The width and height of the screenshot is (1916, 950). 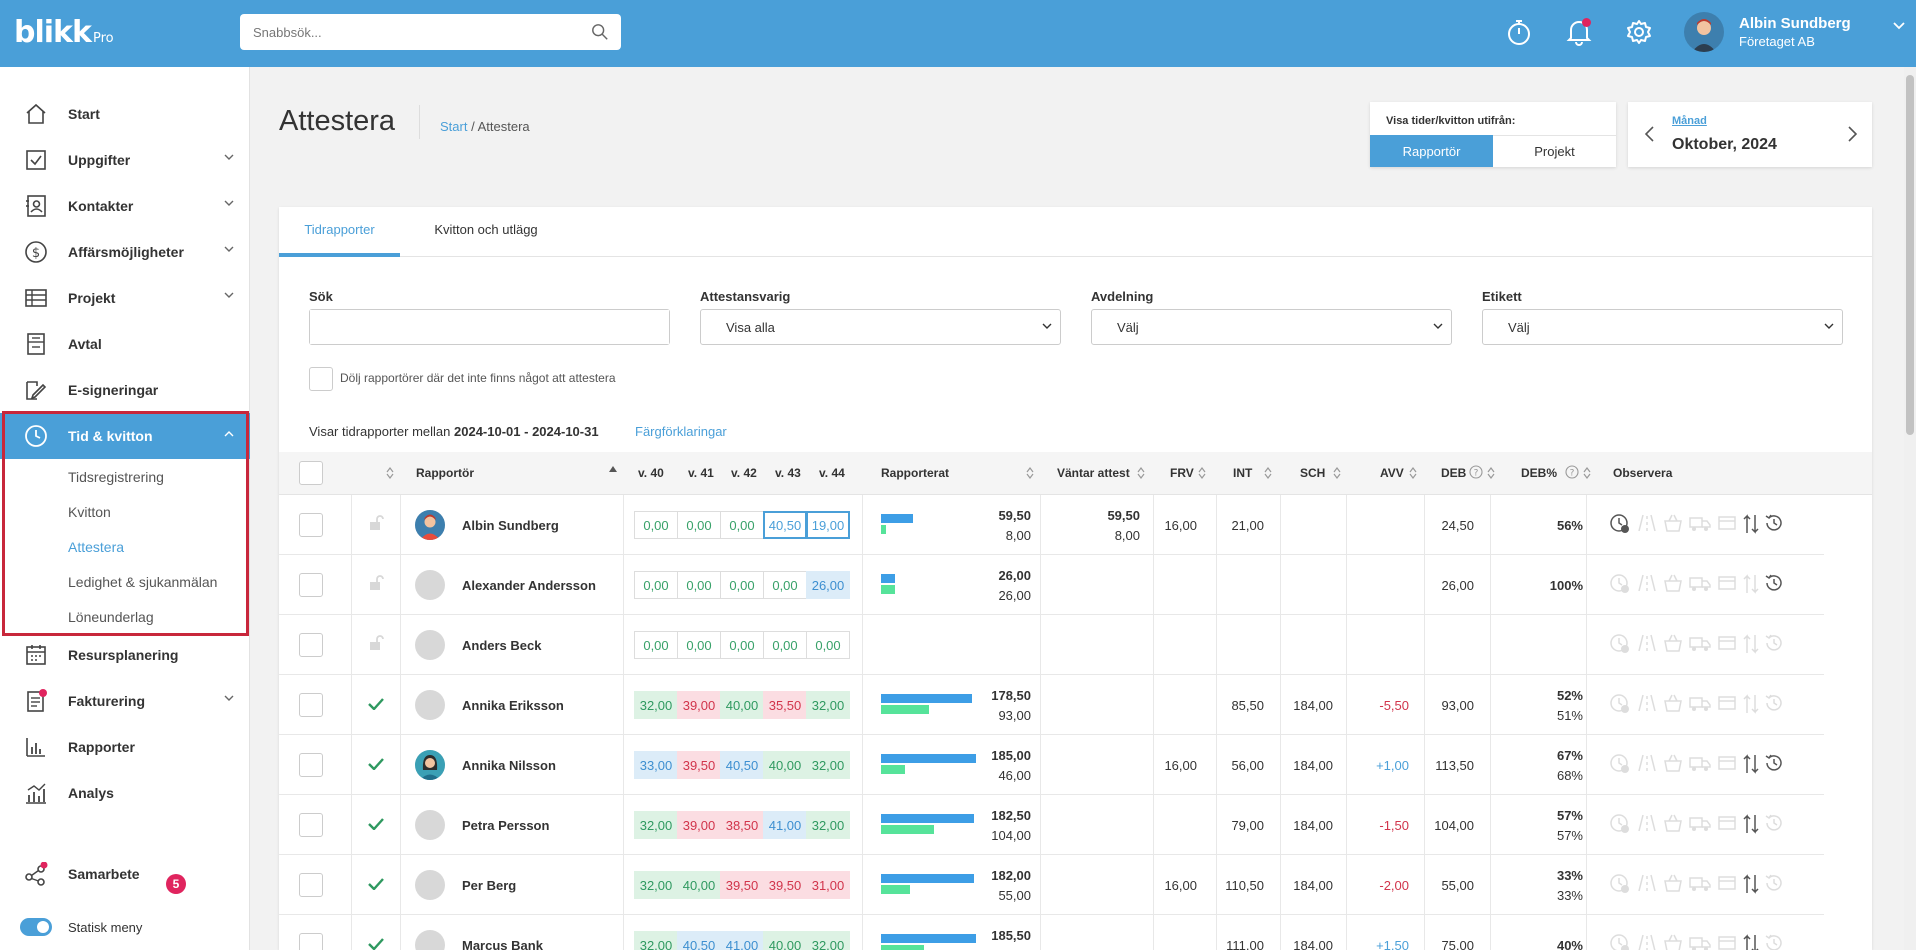 I want to click on sidebar-item-rapporter: Rapporter, so click(x=125, y=747).